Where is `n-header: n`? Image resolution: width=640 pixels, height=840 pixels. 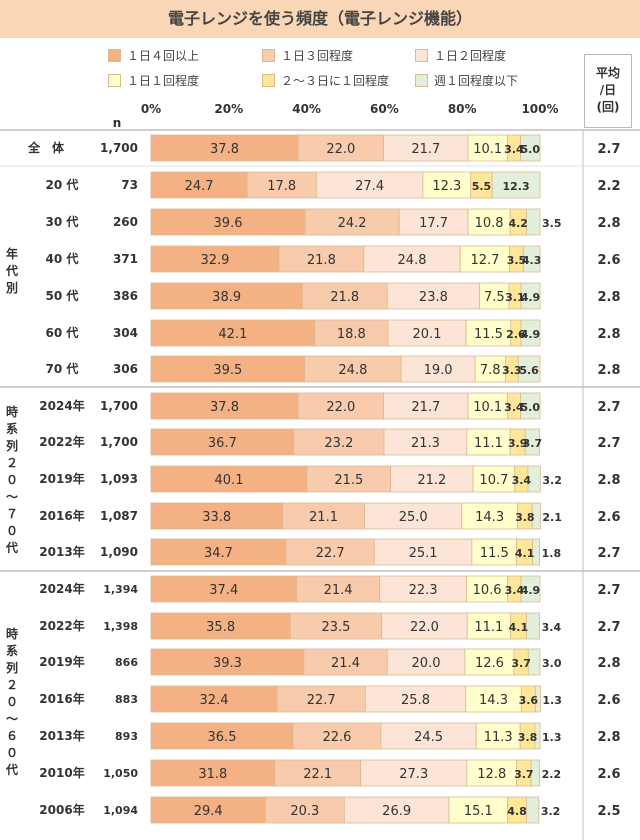
n-header: n is located at coordinates (117, 123).